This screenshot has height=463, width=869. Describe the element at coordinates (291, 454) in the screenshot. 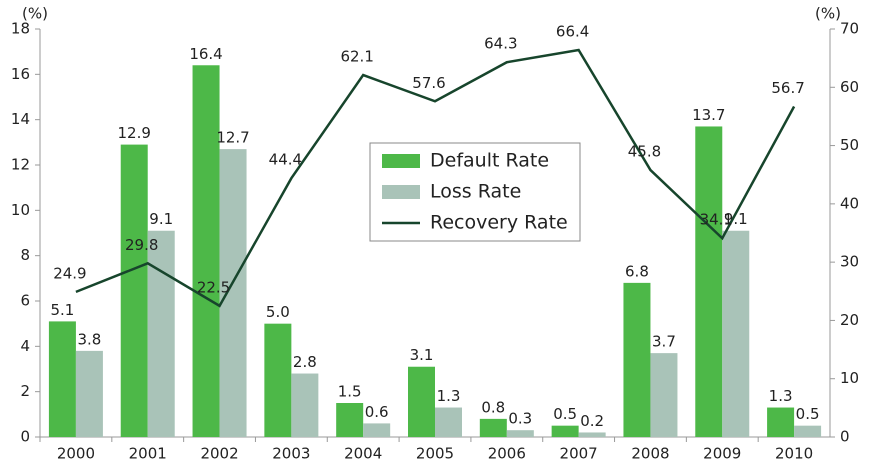

I see `x-tick-label: 2003` at that location.